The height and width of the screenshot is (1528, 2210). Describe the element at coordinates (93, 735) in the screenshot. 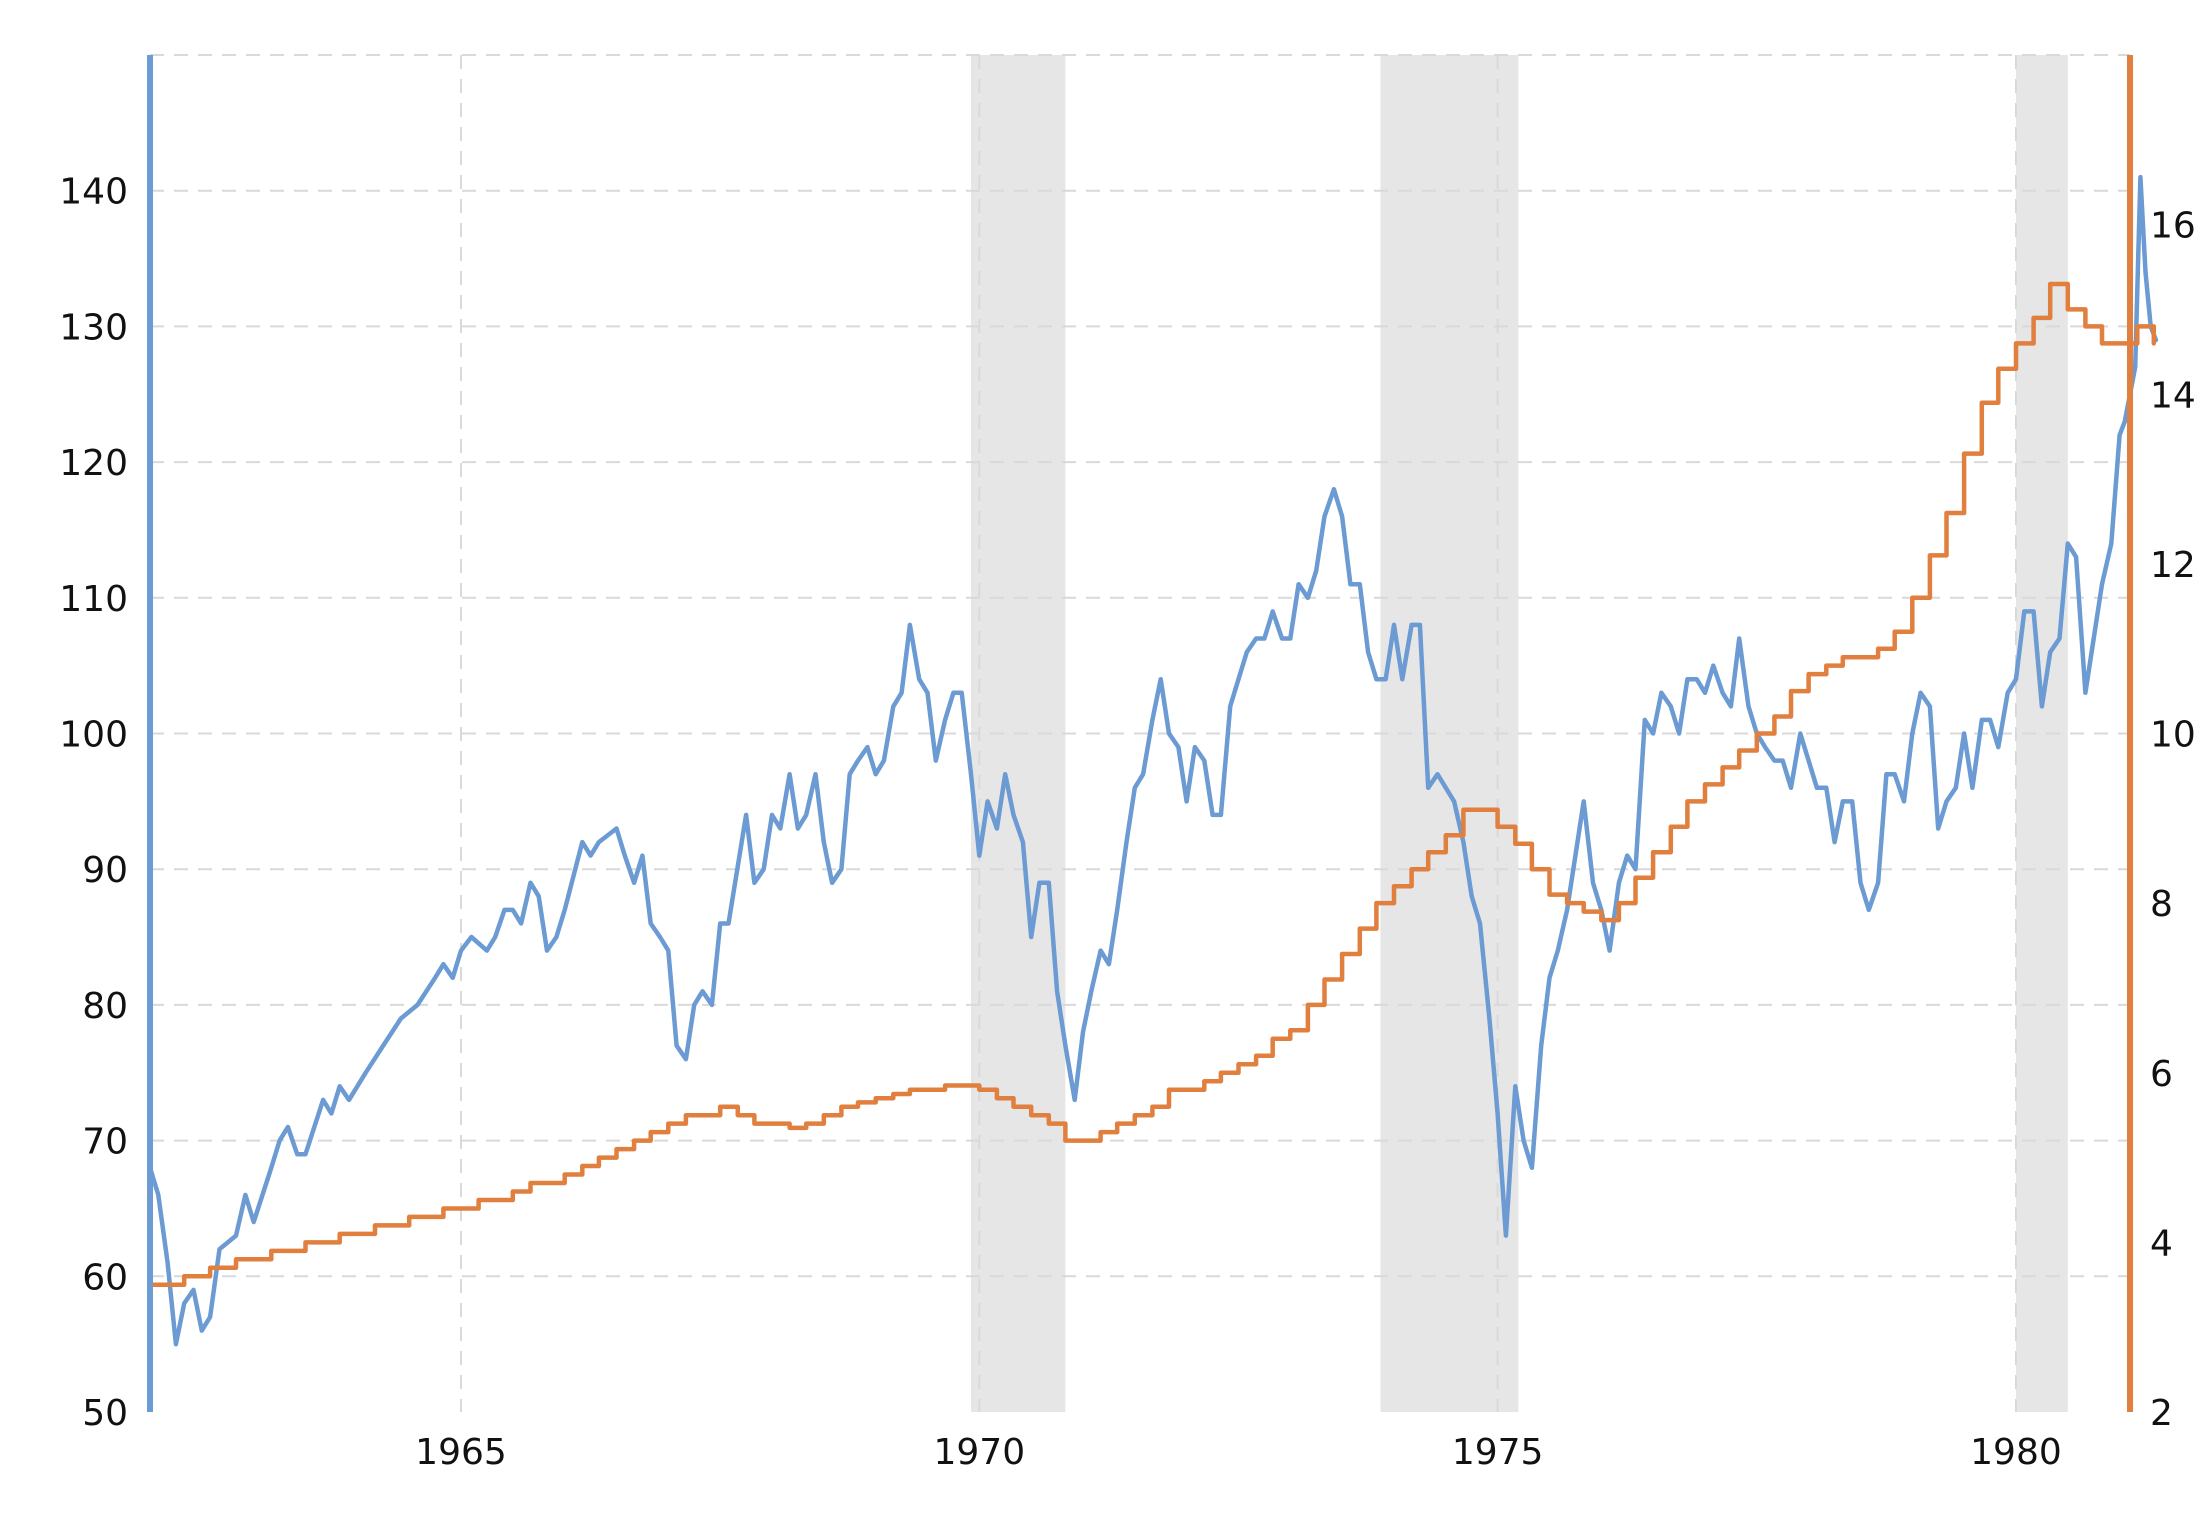

I see `y-tick-label-100: 100` at that location.